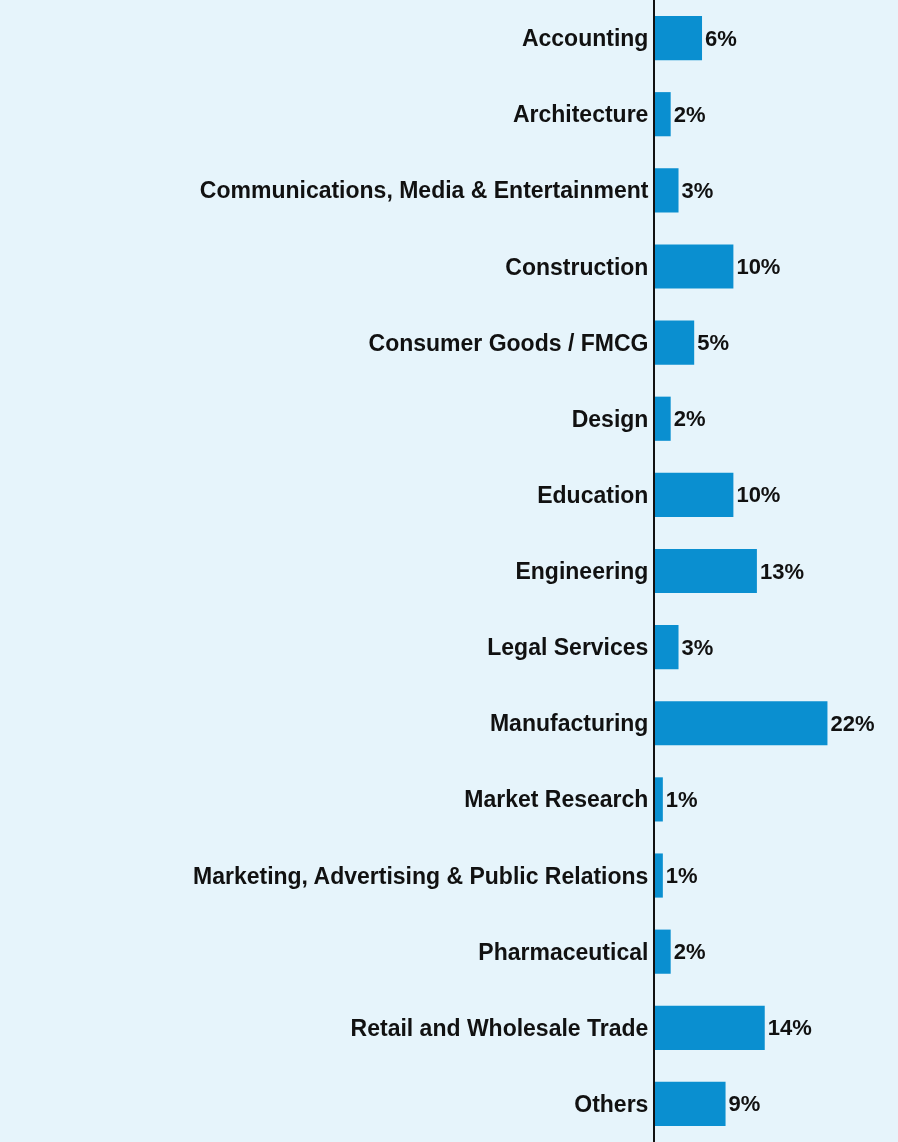 The image size is (898, 1142). What do you see at coordinates (424, 190) in the screenshot?
I see `y-tick-label: Communications, Media & Entertainment` at bounding box center [424, 190].